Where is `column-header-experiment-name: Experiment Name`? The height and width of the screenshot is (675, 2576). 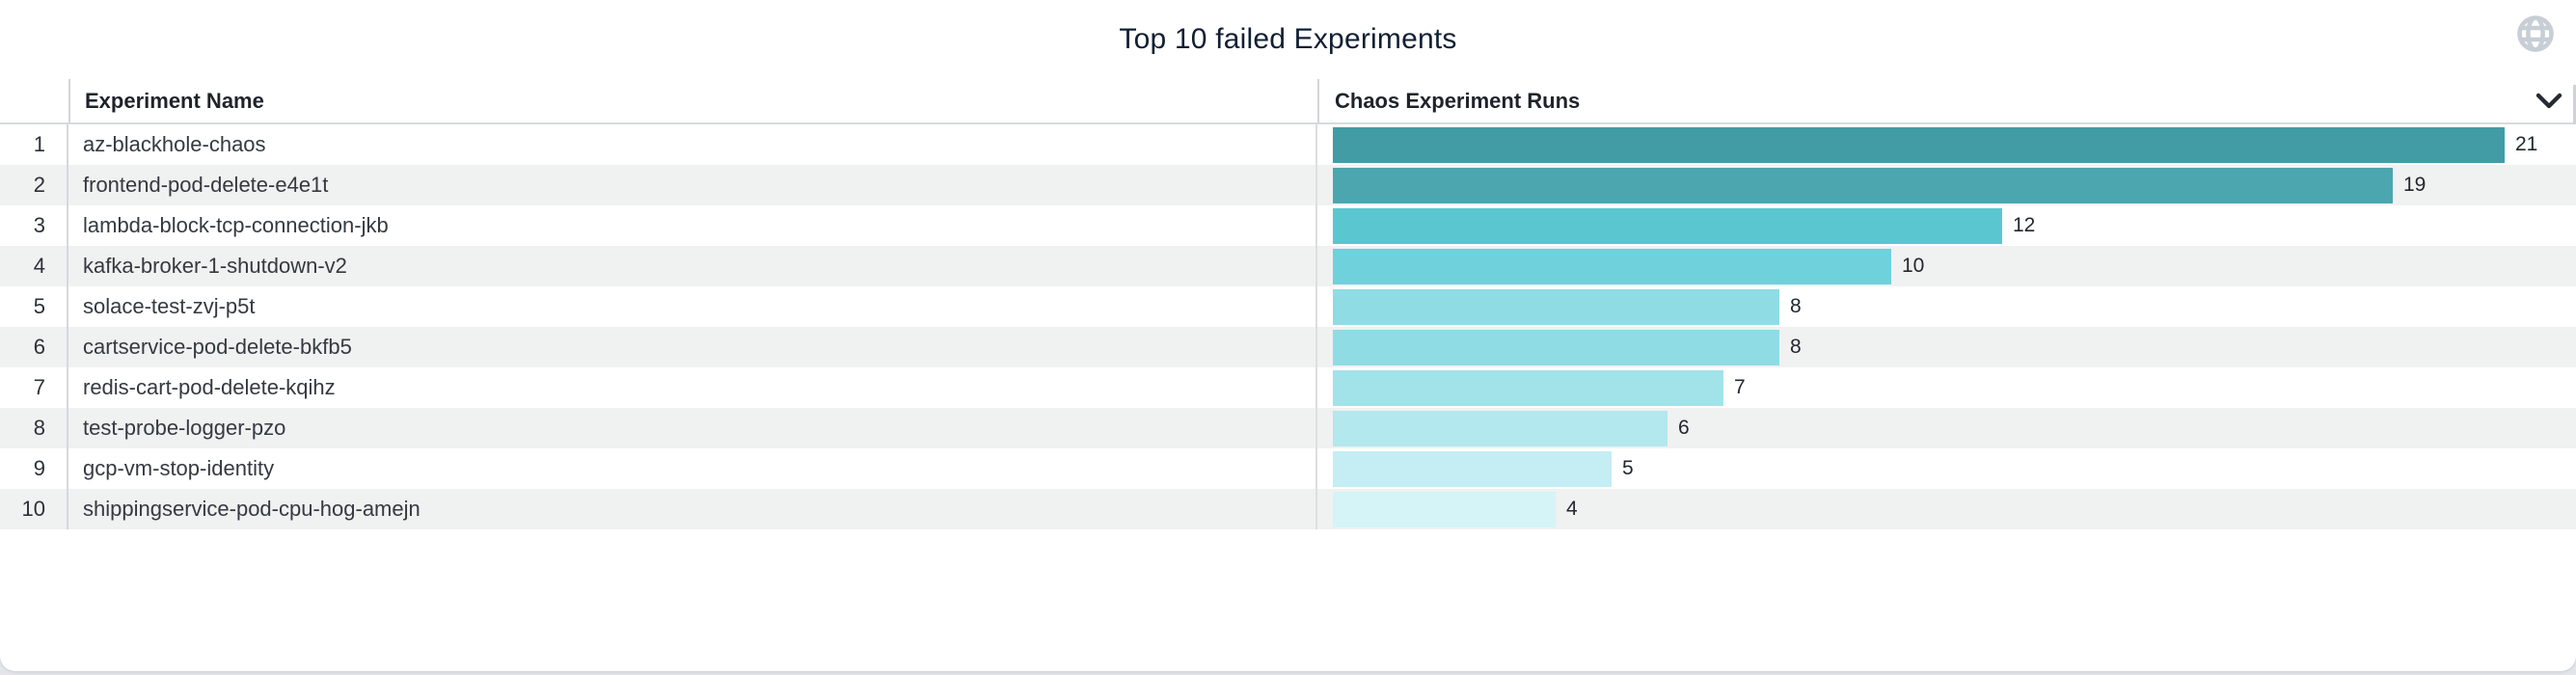 column-header-experiment-name: Experiment Name is located at coordinates (694, 100).